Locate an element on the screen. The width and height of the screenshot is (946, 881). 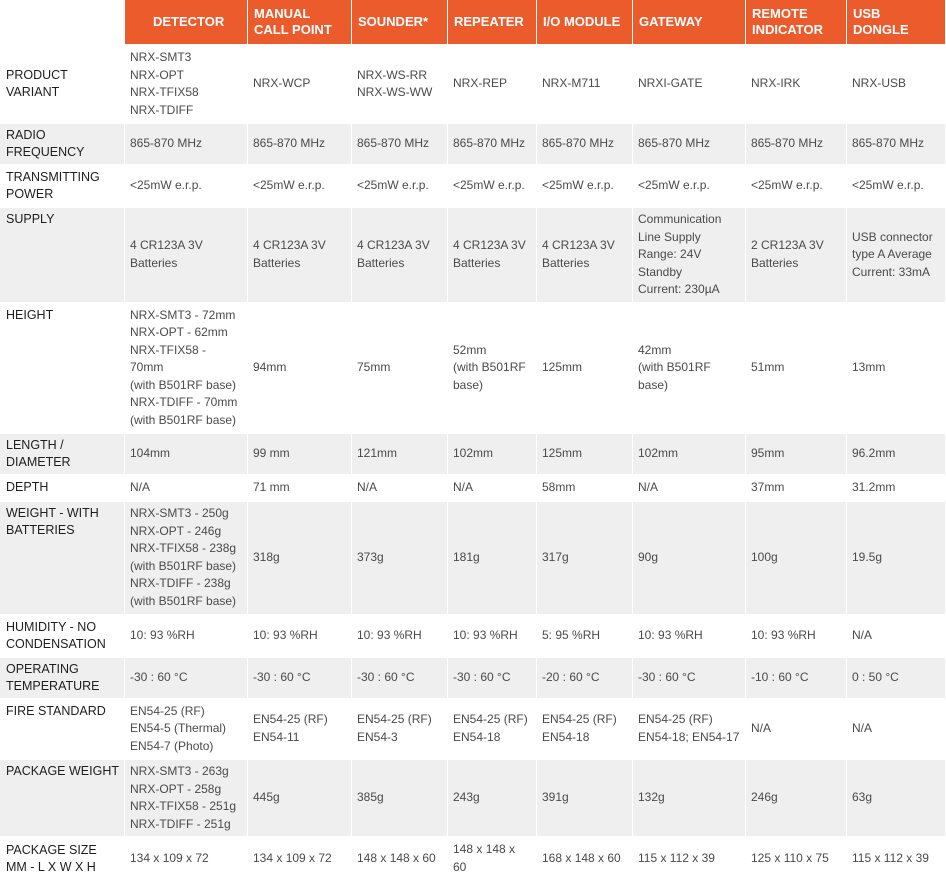
column-header-detector: DETECTOR is located at coordinates (186, 23).